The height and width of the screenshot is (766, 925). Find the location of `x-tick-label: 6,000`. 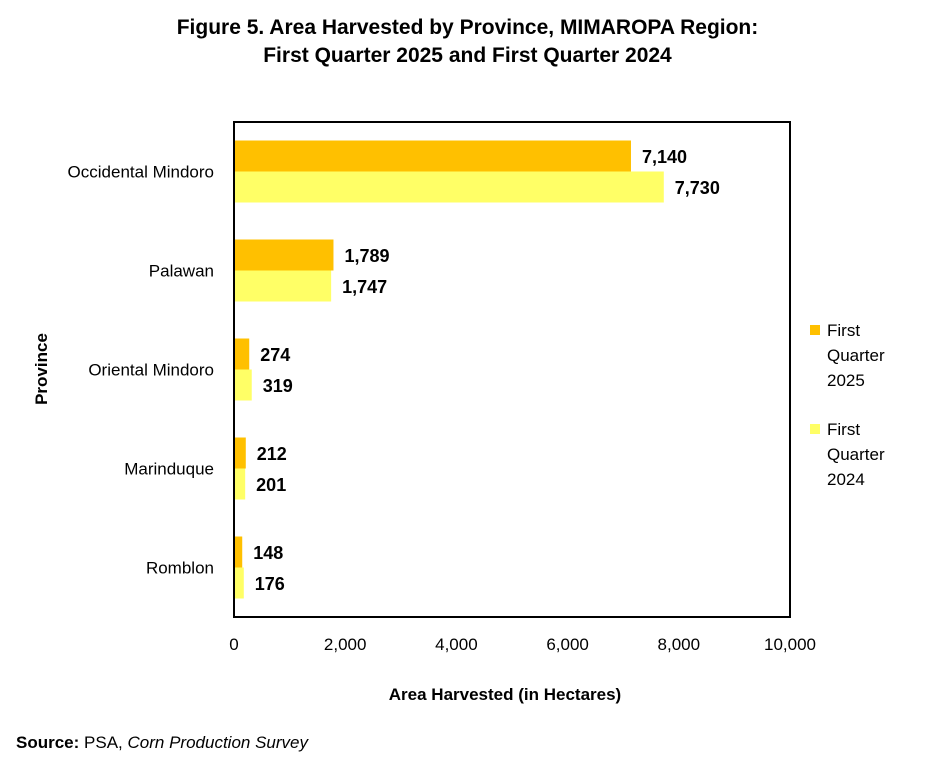

x-tick-label: 6,000 is located at coordinates (567, 644).